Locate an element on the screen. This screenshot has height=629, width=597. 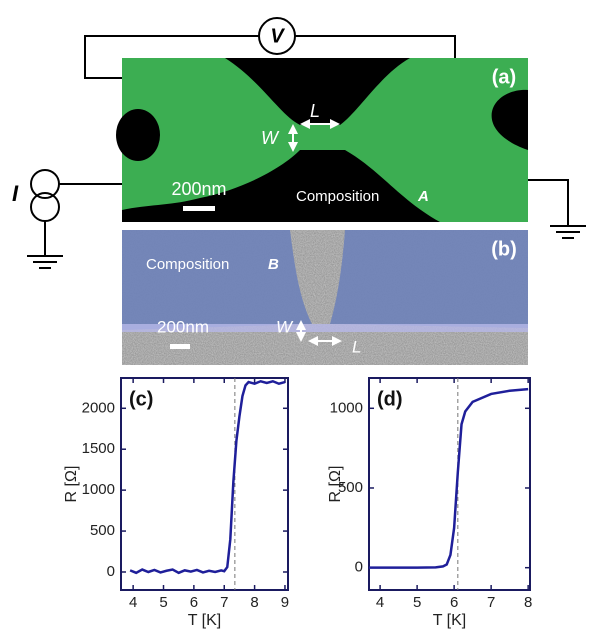
panel-label: (a) is located at coordinates (504, 77).